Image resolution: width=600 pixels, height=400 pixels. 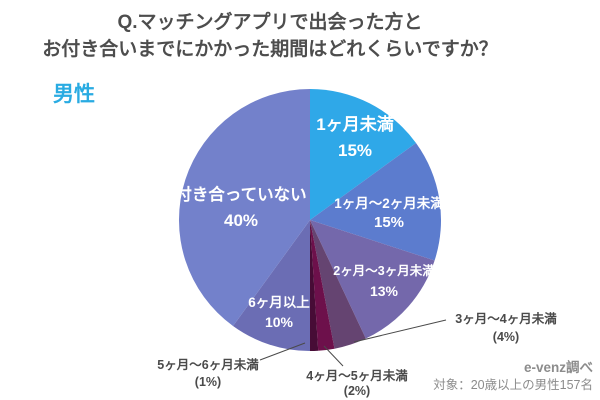 I want to click on slice-label-6: 5ヶ月～6ヶ月未満, so click(x=208, y=364).